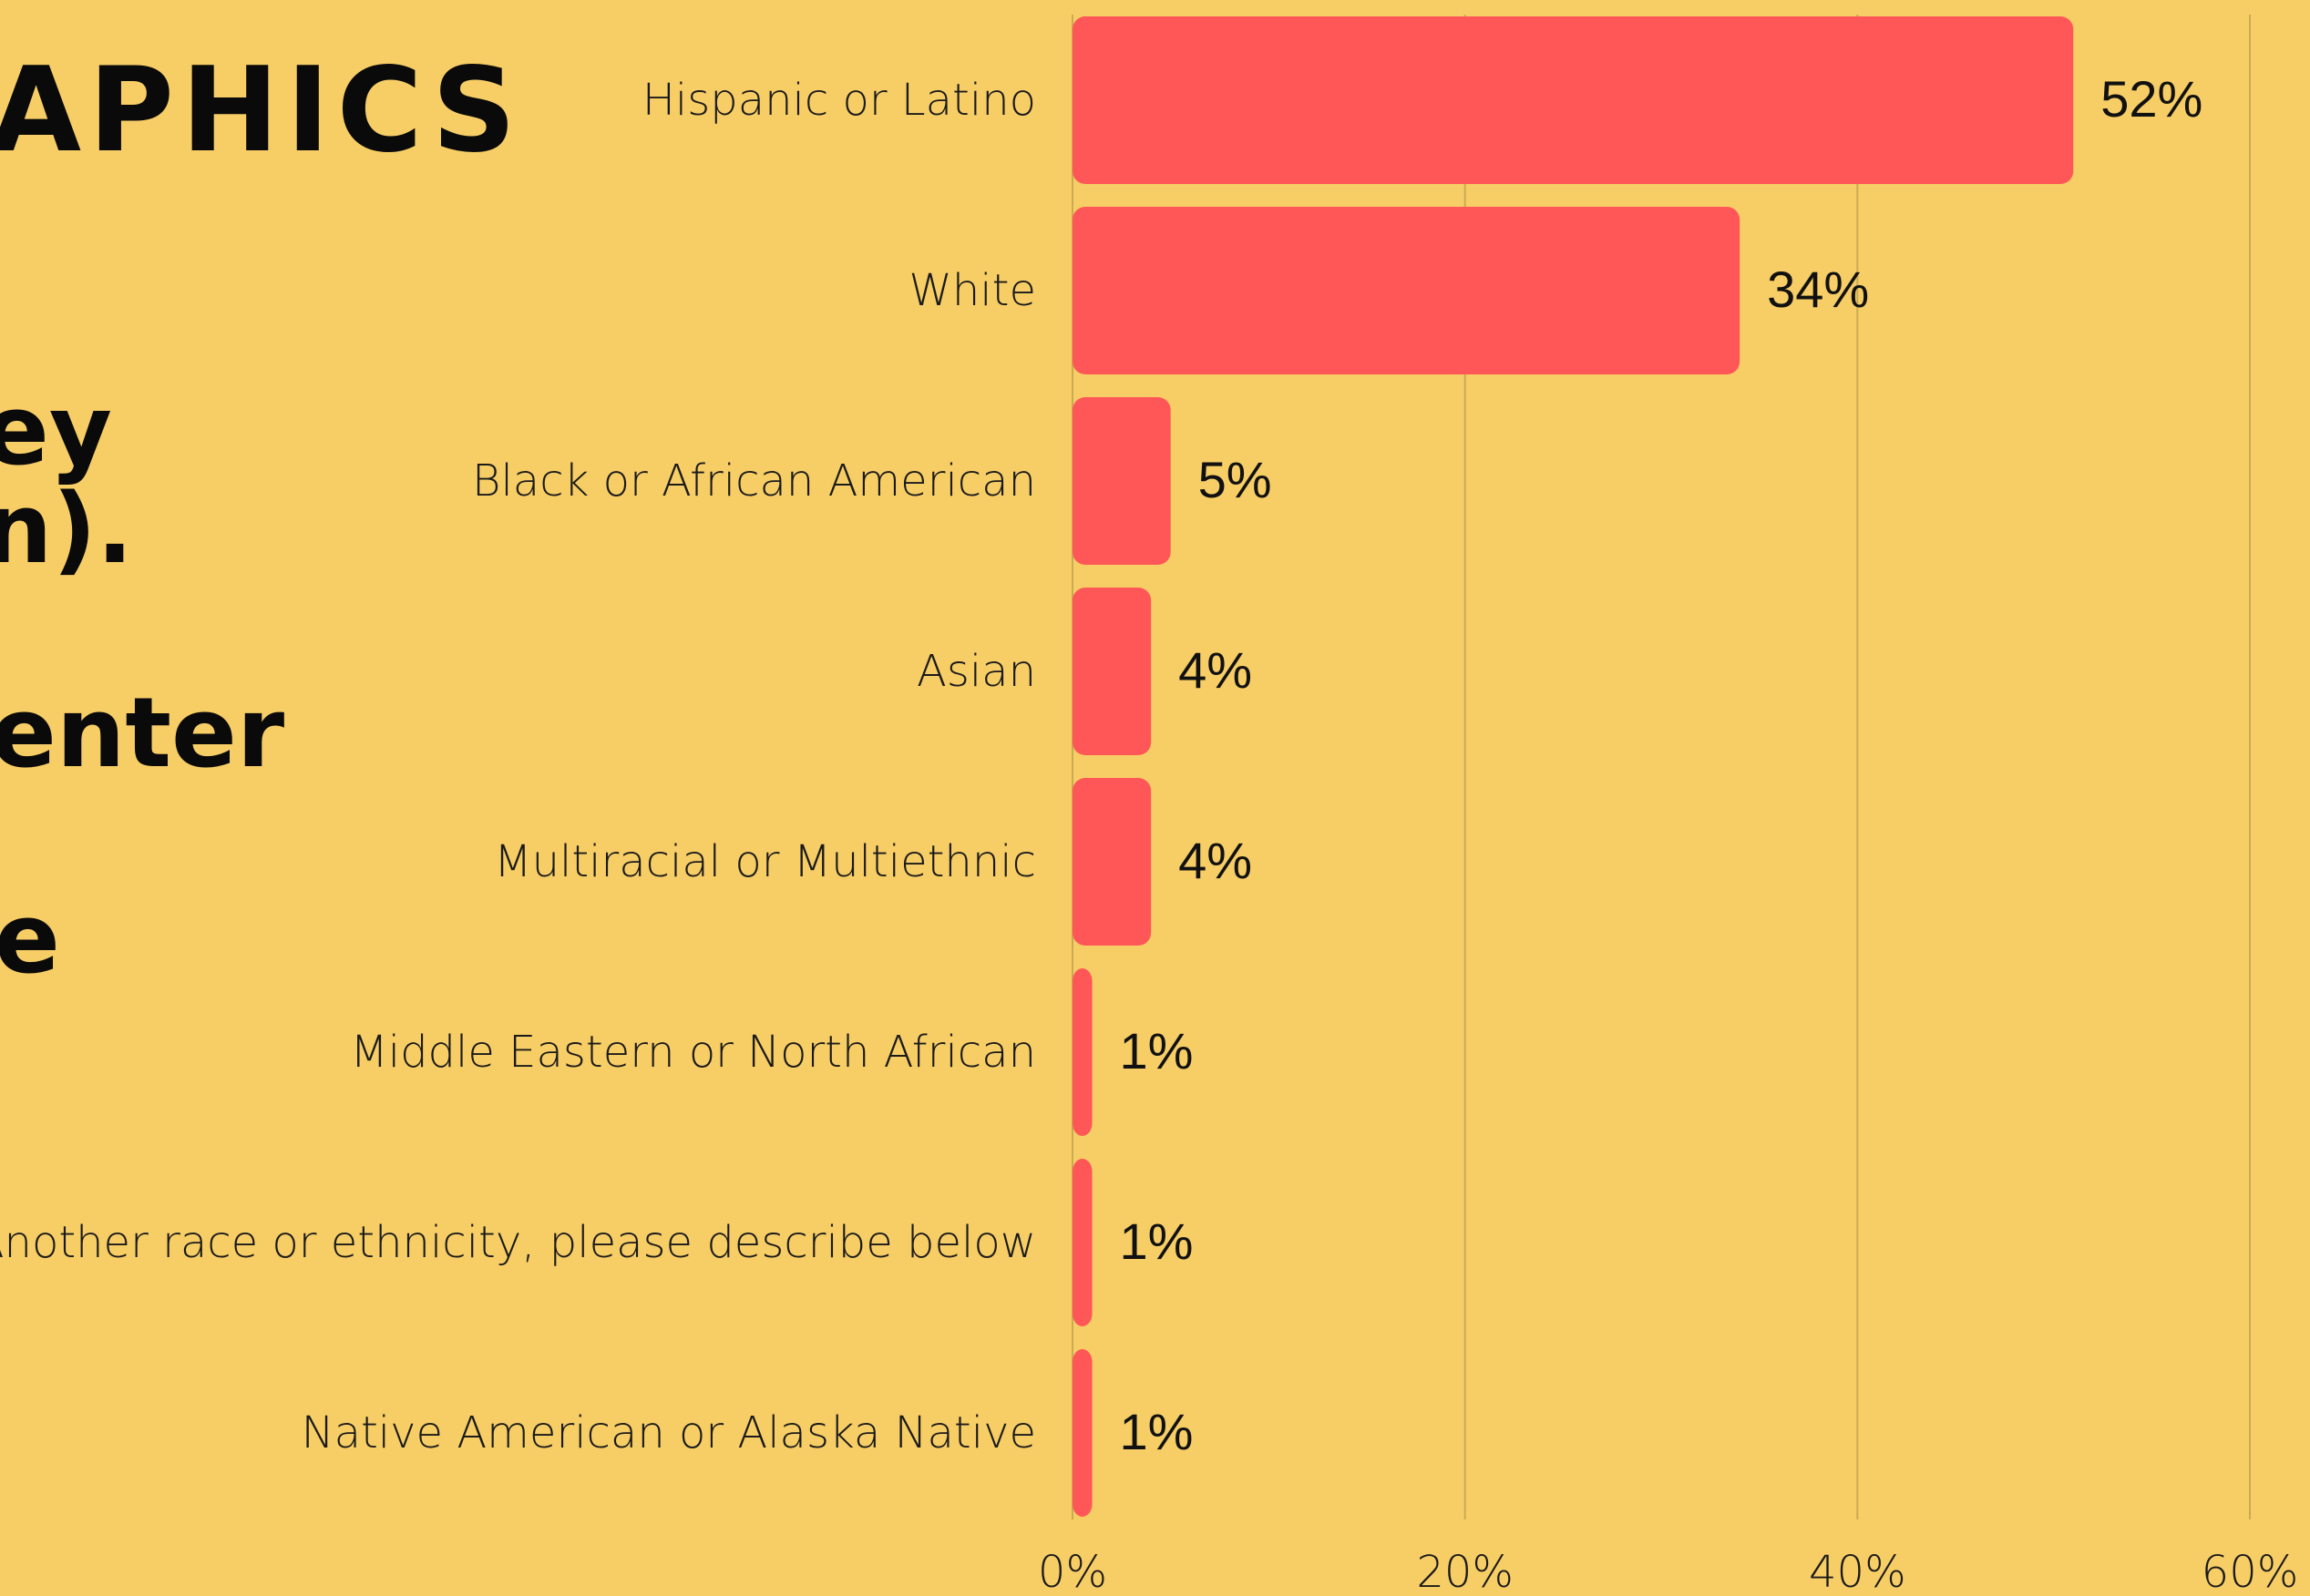 This screenshot has width=2310, height=1596. I want to click on x-tick-label: 60%, so click(2250, 1571).